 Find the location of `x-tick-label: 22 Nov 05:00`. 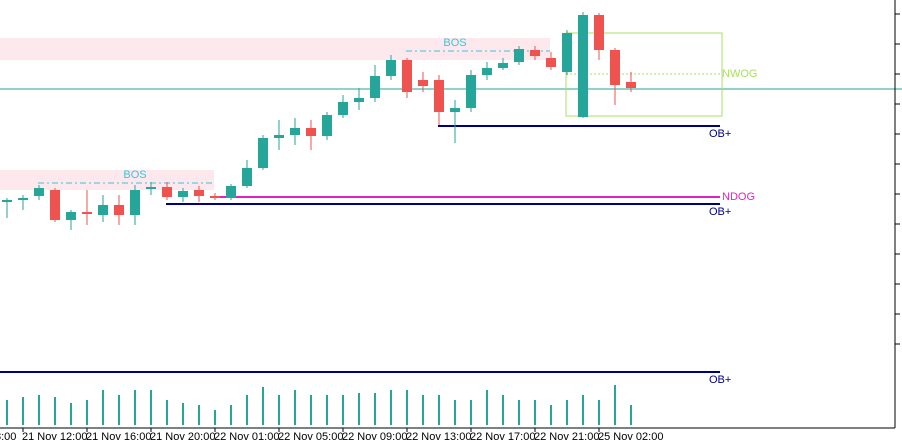

x-tick-label: 22 Nov 05:00 is located at coordinates (310, 437).